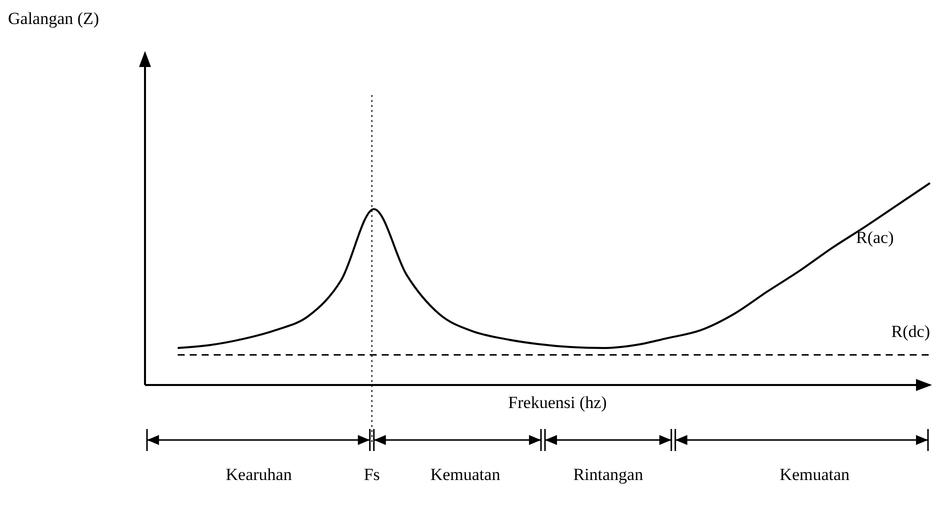 Image resolution: width=935 pixels, height=505 pixels. What do you see at coordinates (608, 474) in the screenshot?
I see `text: Rintangan` at bounding box center [608, 474].